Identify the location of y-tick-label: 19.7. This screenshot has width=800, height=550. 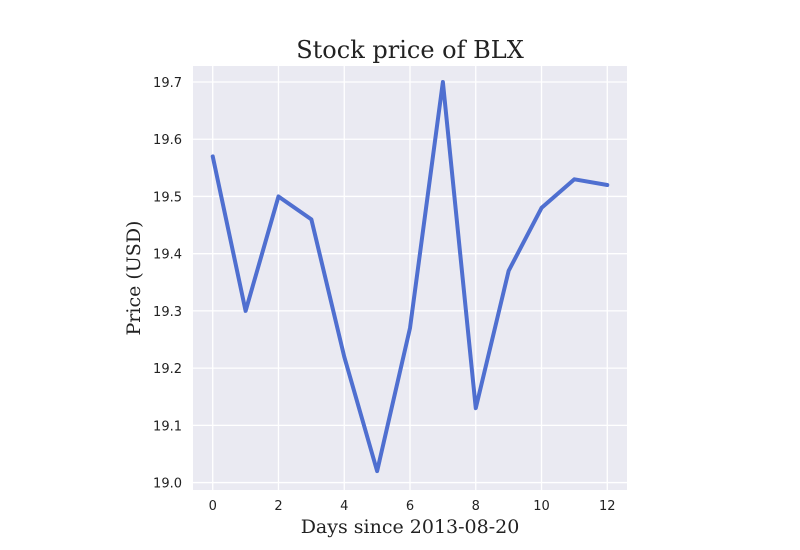
(167, 83).